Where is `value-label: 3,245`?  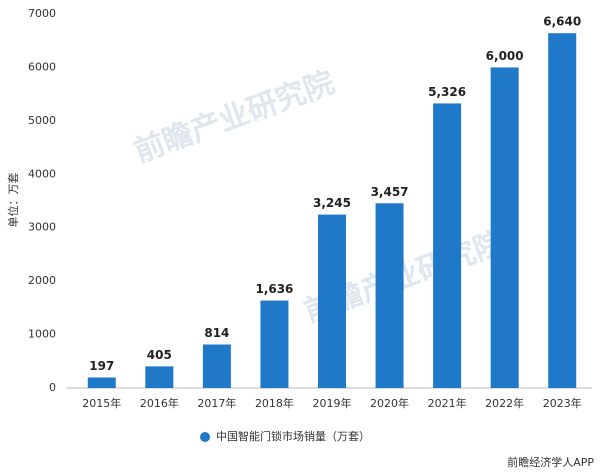 value-label: 3,245 is located at coordinates (332, 203).